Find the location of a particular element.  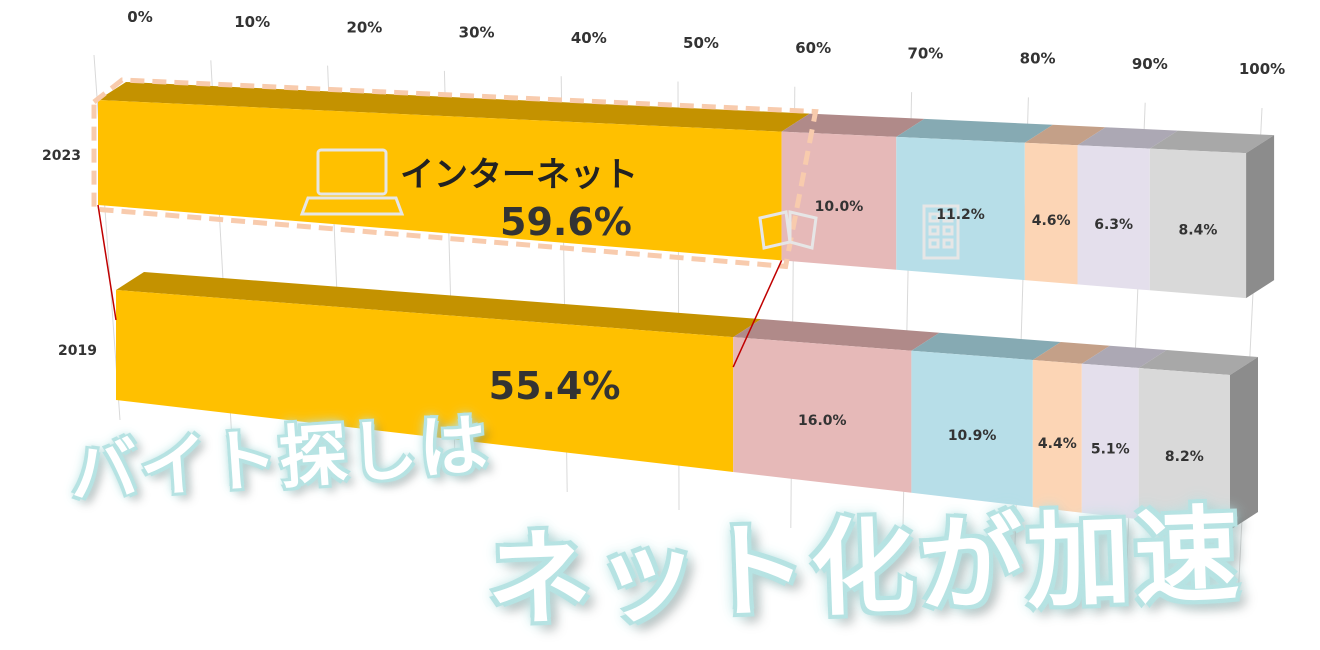

callout-series-name: インターネット is located at coordinates (519, 175).